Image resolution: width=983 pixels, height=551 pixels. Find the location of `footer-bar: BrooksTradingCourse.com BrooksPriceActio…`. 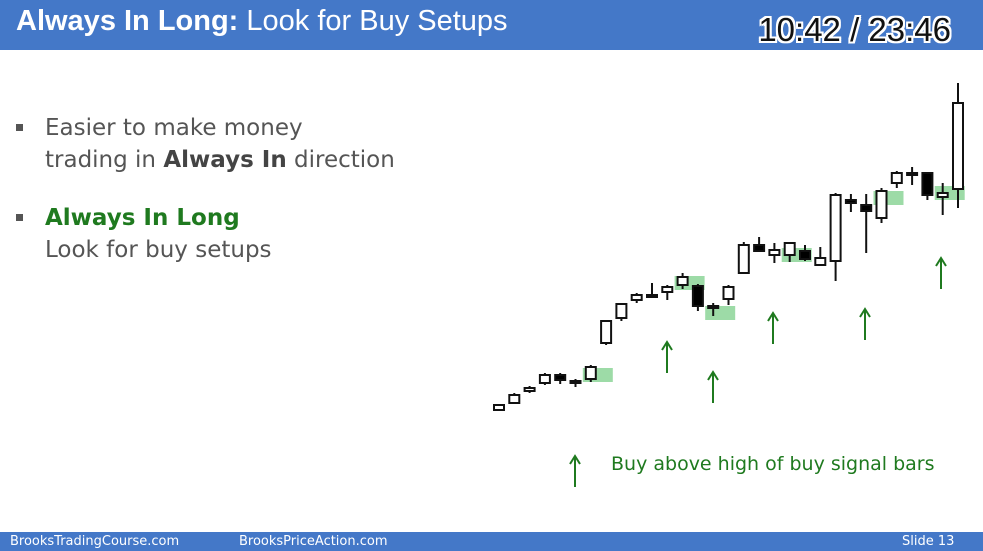

footer-bar: BrooksTradingCourse.com BrooksPriceActio… is located at coordinates (491, 541).